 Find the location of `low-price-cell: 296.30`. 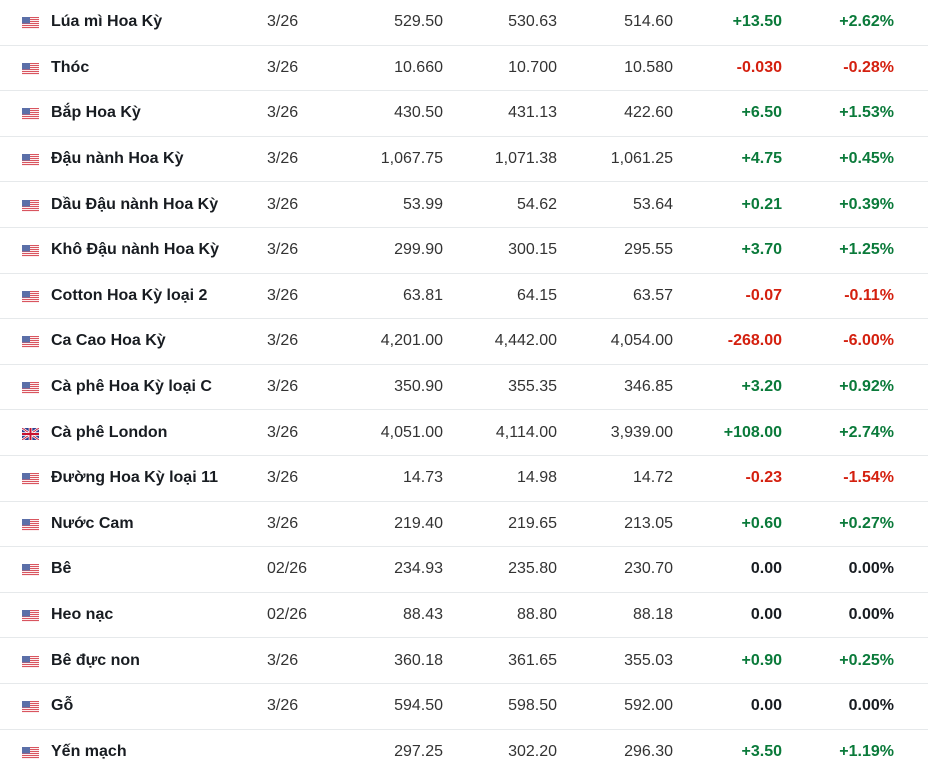

low-price-cell: 296.30 is located at coordinates (648, 752).